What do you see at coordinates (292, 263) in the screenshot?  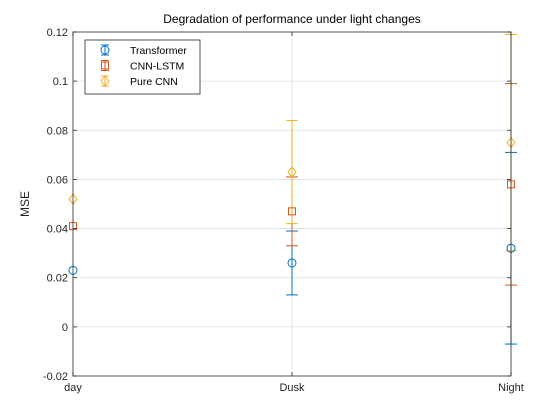 I see `transformer-point` at bounding box center [292, 263].